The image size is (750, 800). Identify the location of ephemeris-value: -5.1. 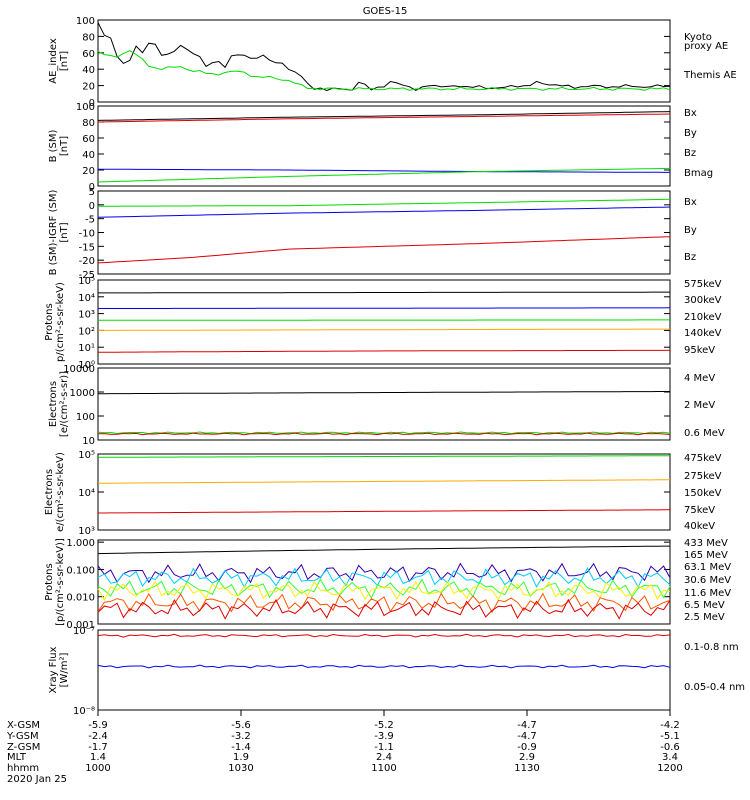
(670, 736).